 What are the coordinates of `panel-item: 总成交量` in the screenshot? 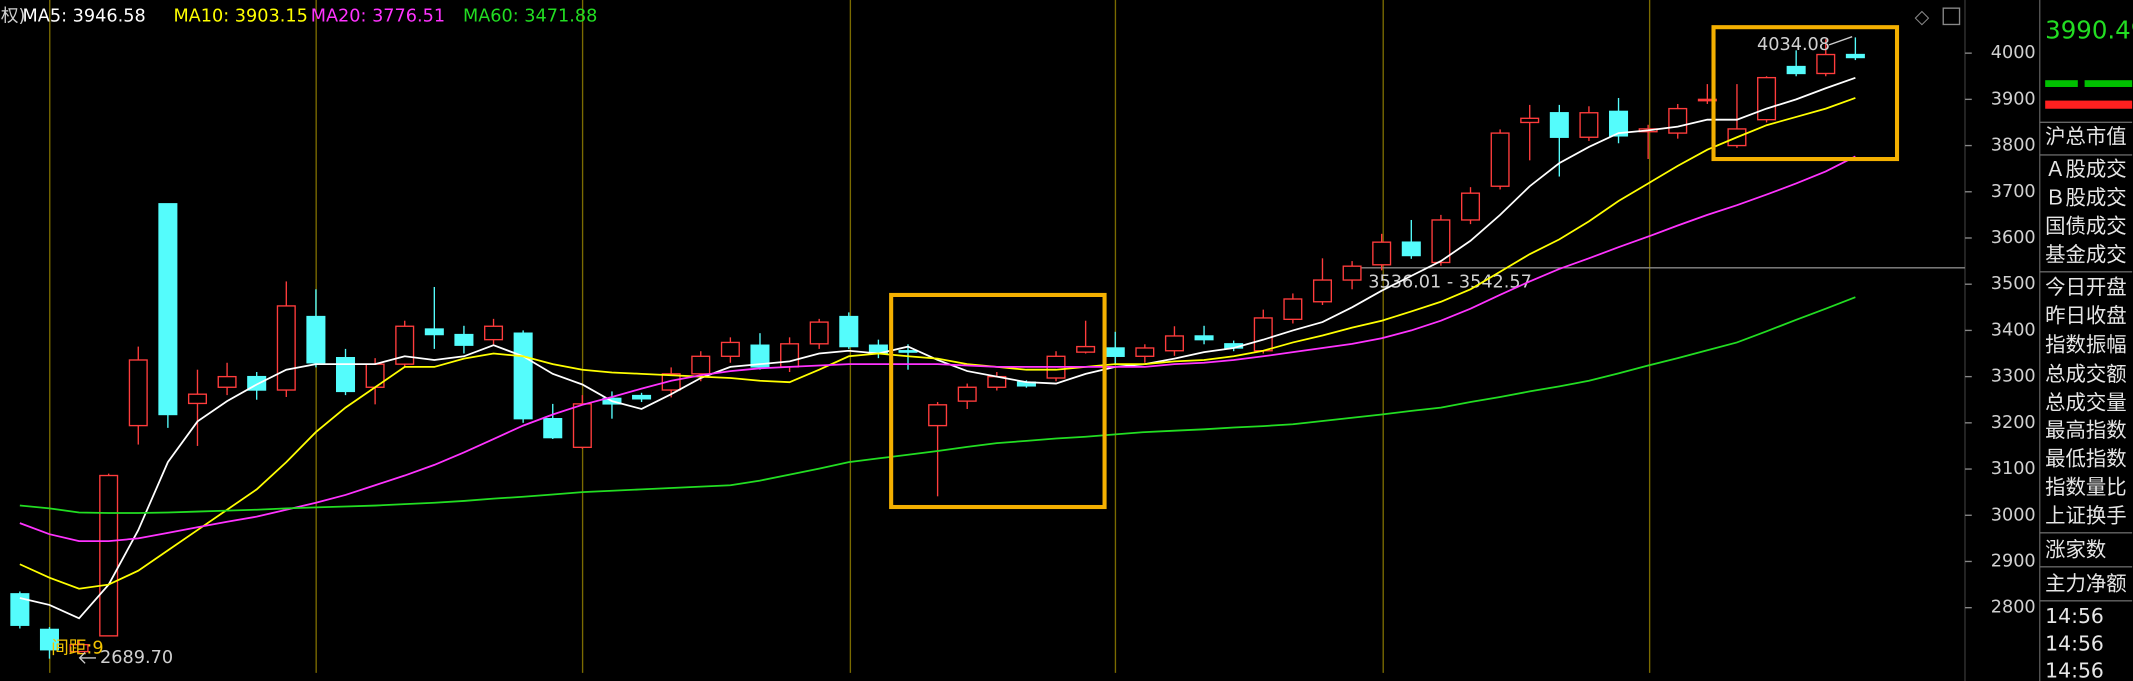 It's located at (2086, 403).